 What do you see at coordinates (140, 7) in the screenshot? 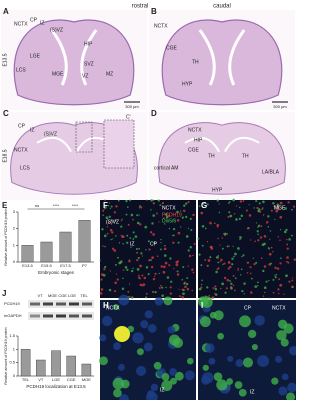
I see `orientation-label: rostral` at bounding box center [140, 7].